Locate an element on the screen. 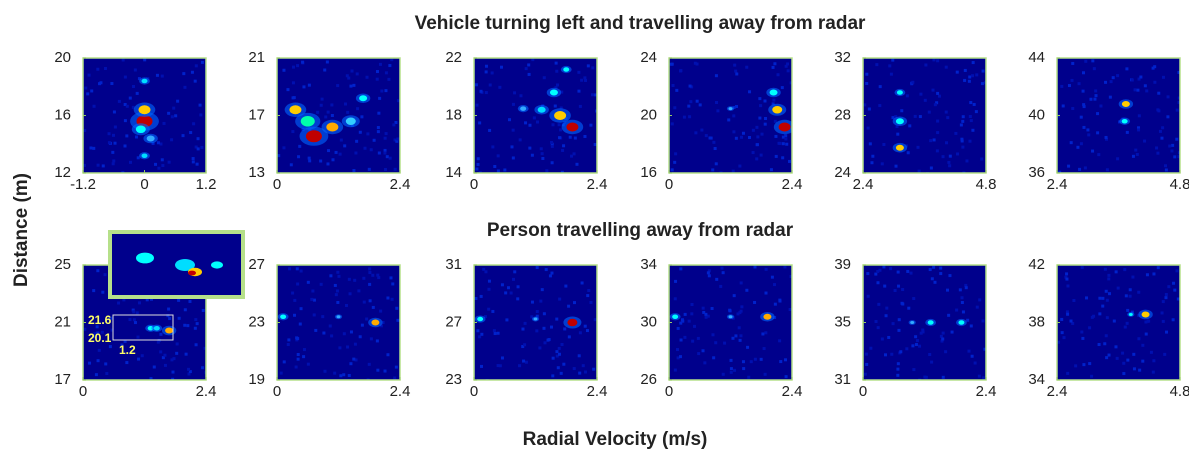  y-tick-label: 27 is located at coordinates (453, 321).